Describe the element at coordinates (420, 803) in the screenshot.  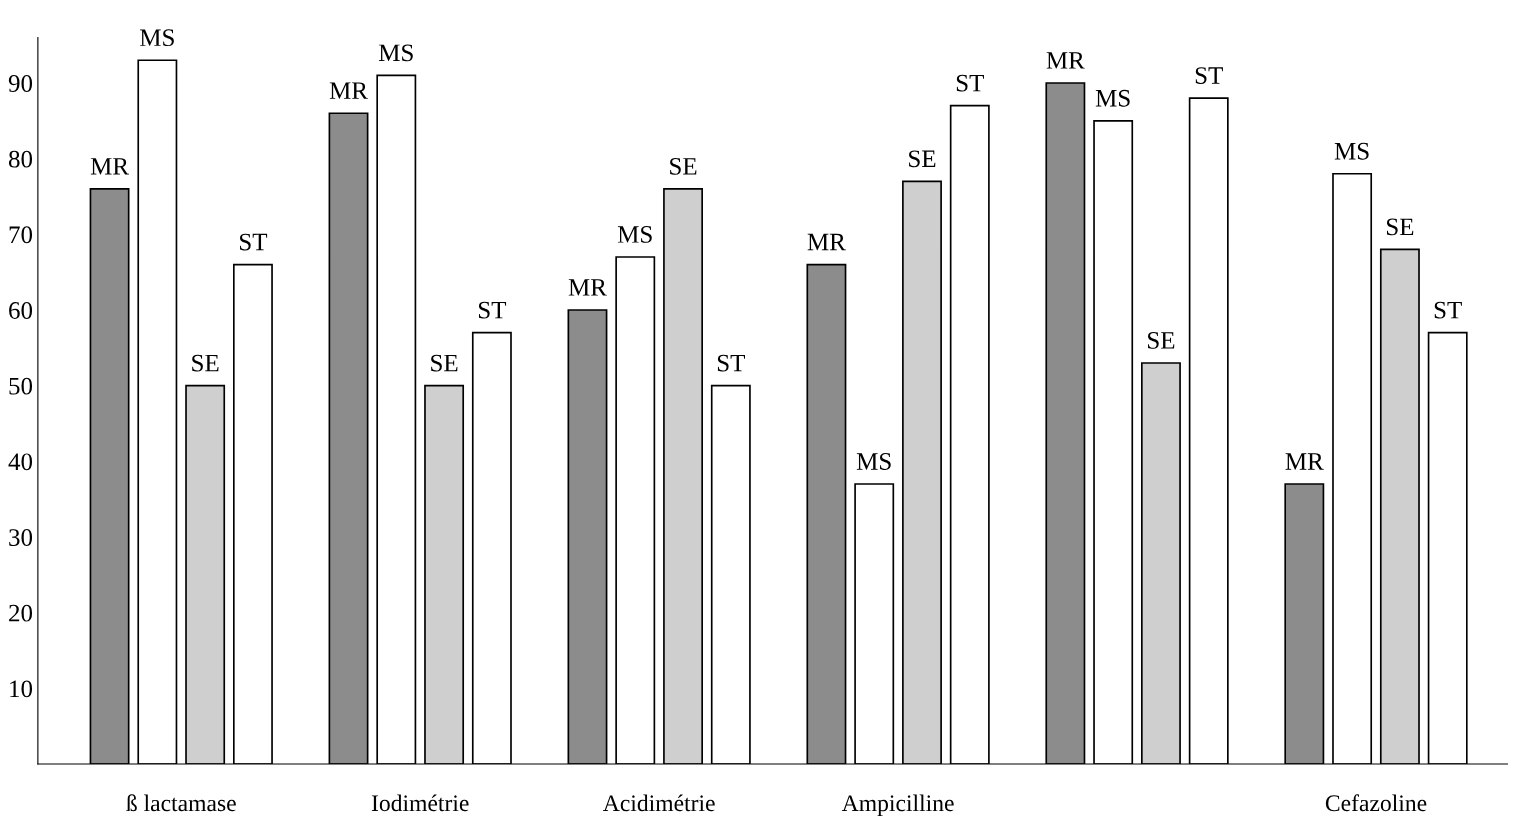
I see `x-tick-label: Iodimétrie` at that location.